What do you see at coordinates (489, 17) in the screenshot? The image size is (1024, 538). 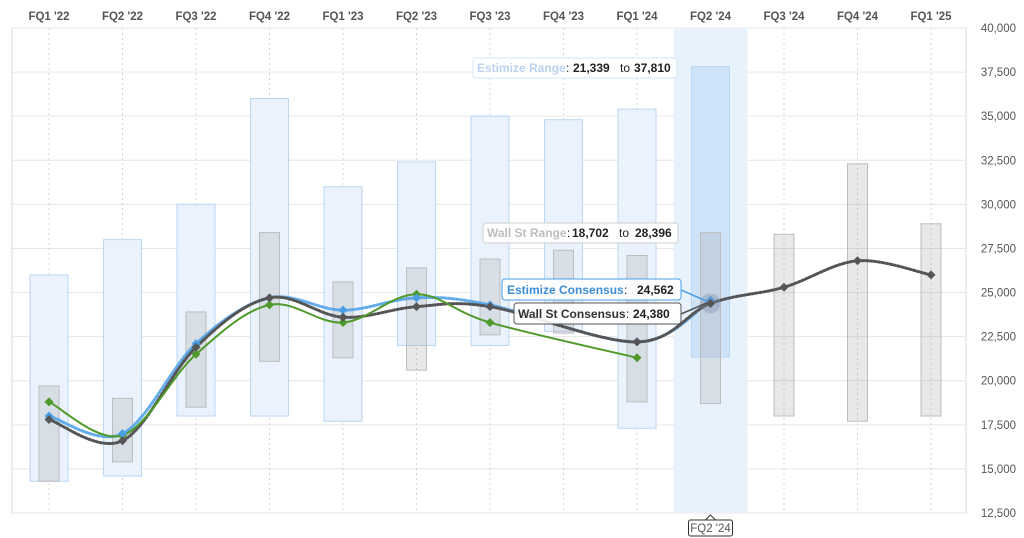 I see `x-tick-label: FQ3 '23` at bounding box center [489, 17].